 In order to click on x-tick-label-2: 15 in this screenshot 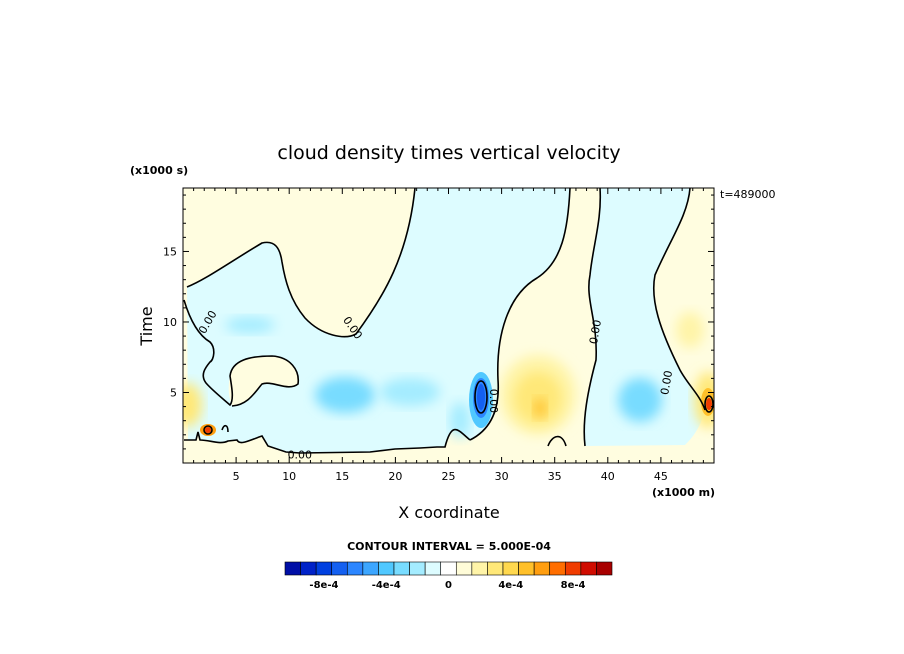, I will do `click(342, 476)`.